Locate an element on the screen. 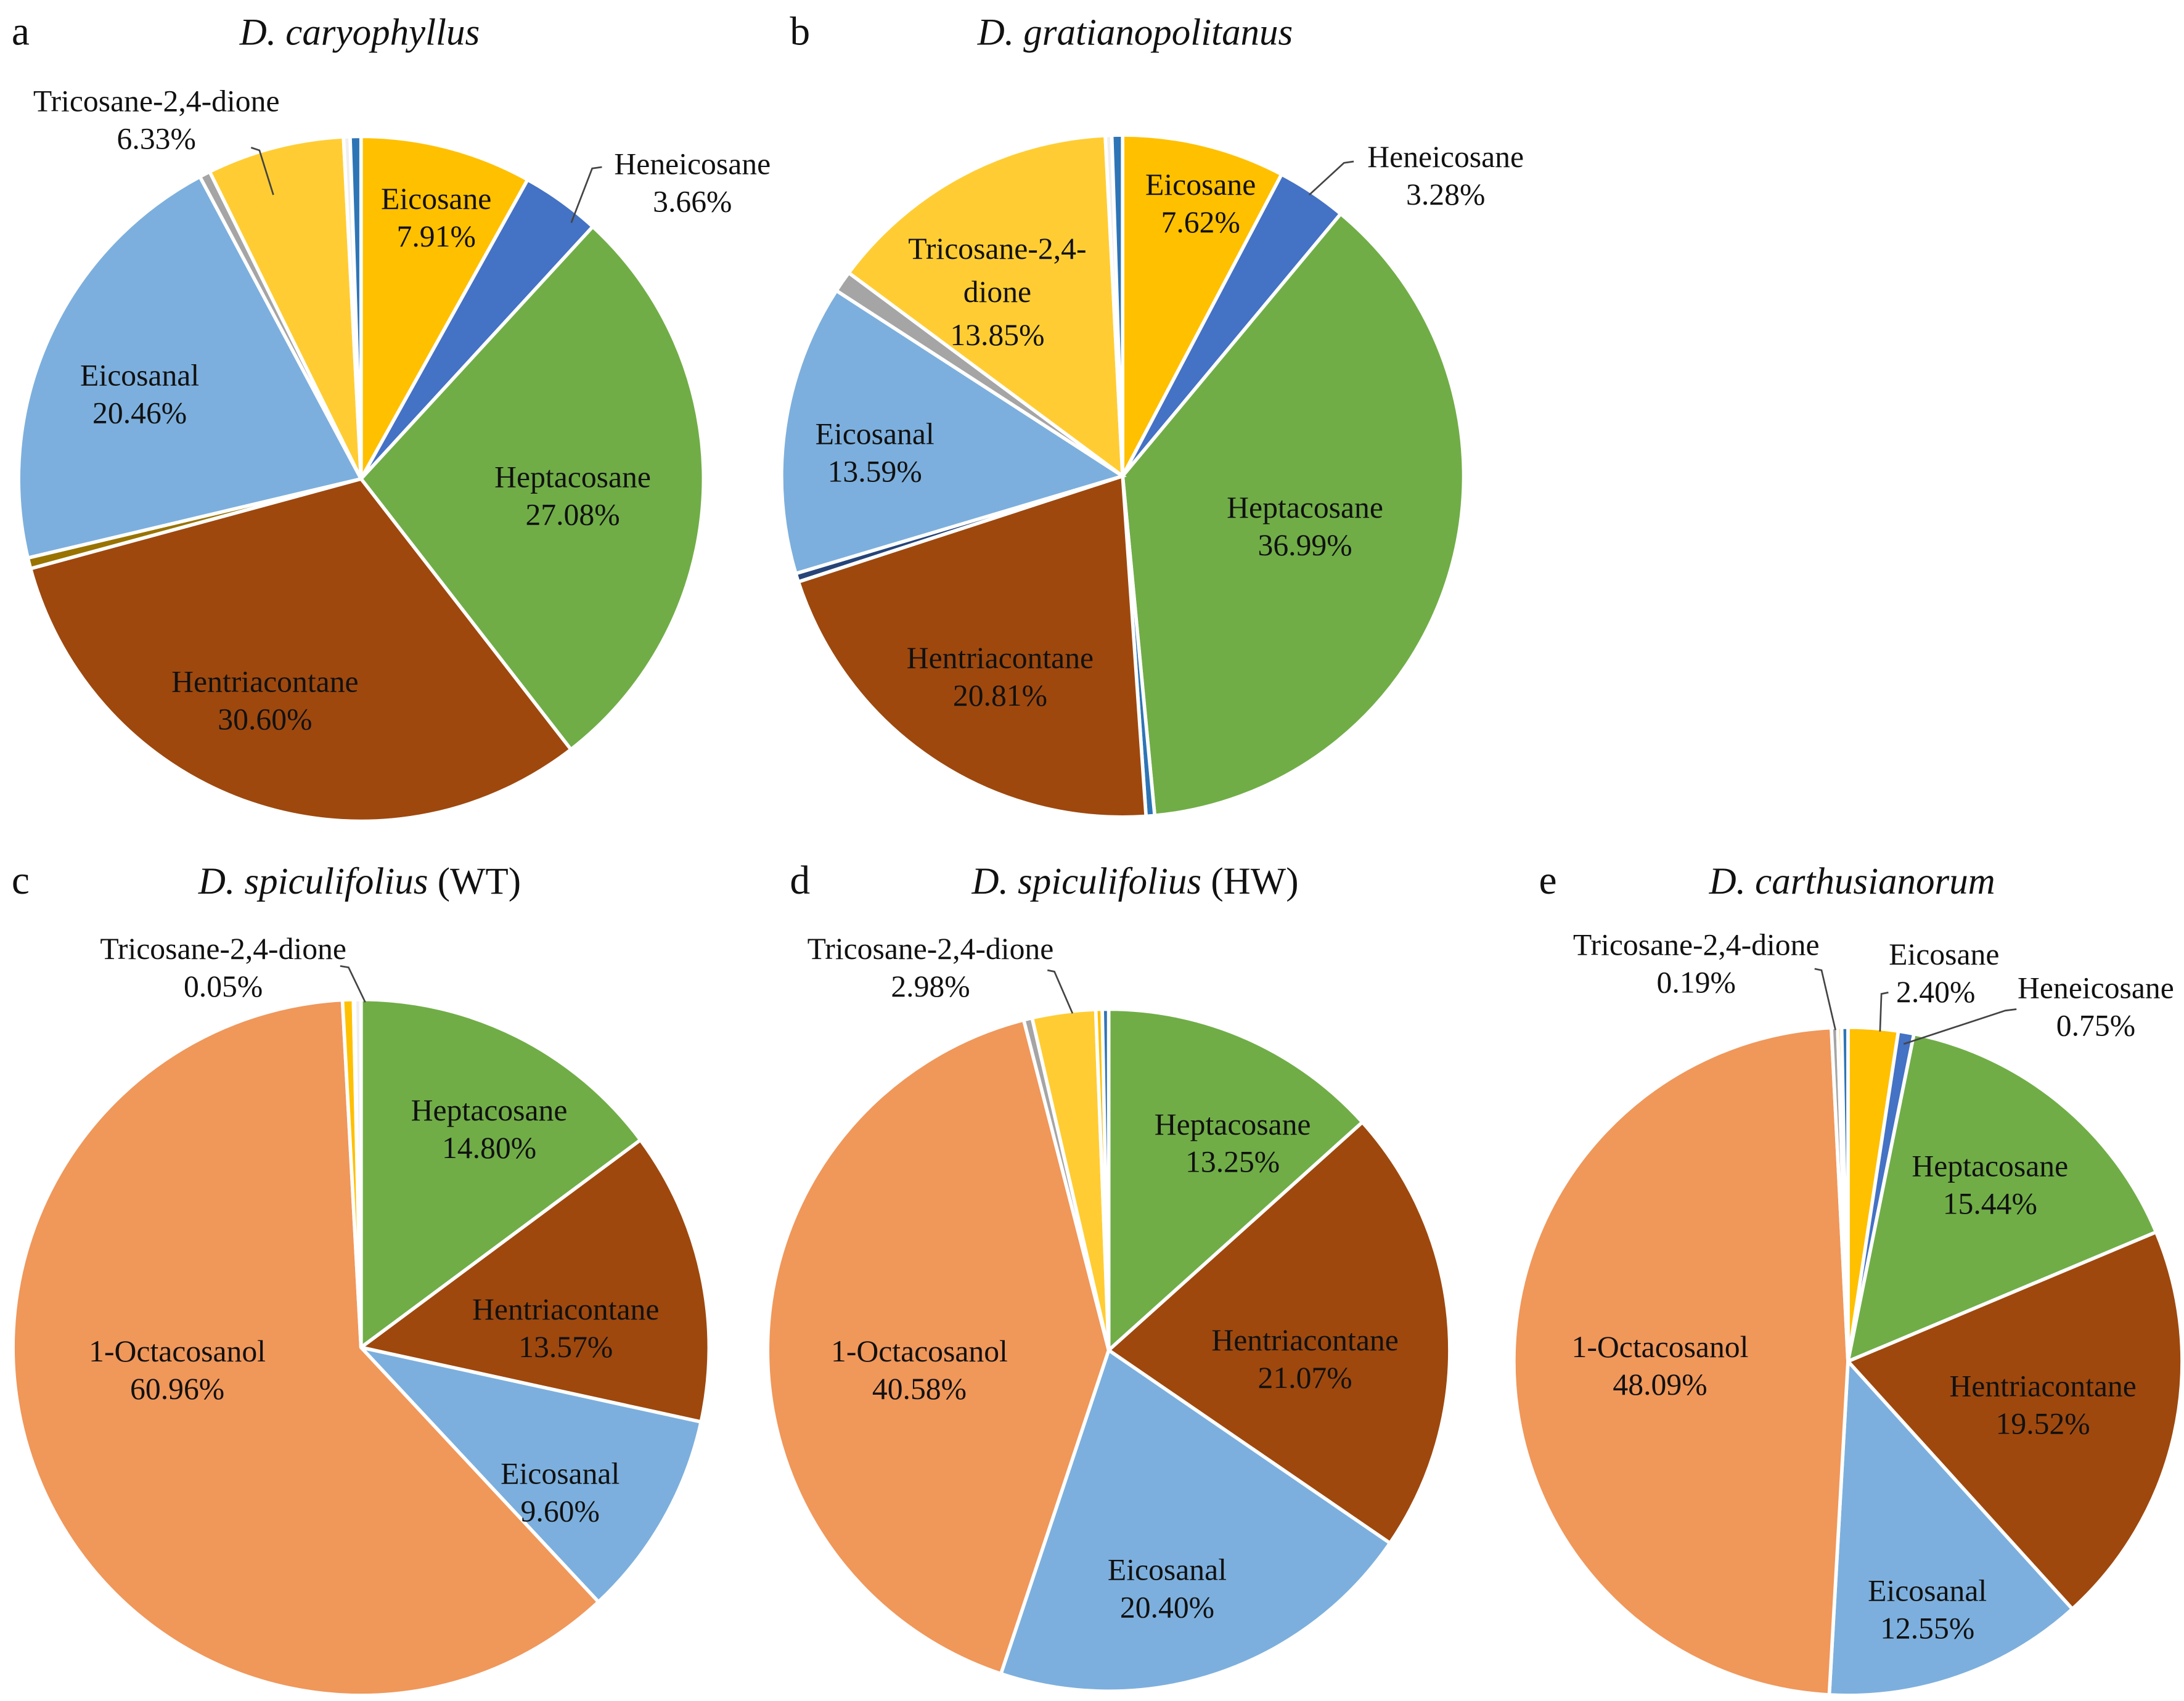  slice-label: 1-Octacosanol 60.96% is located at coordinates (177, 1370).